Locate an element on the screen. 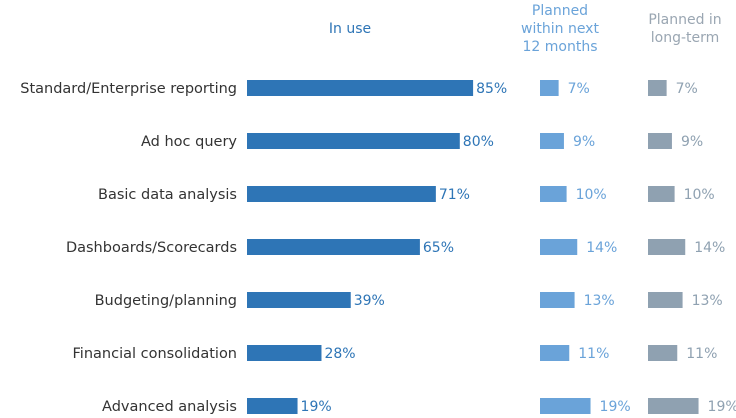 The height and width of the screenshot is (418, 736). category-label: Standard/Enterprise reporting is located at coordinates (128, 89).